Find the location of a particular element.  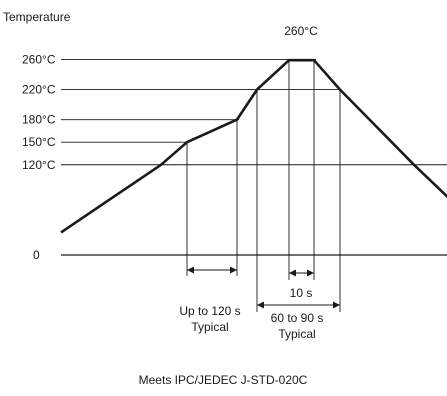

y-tick-label-0: 0 is located at coordinates (36, 255).